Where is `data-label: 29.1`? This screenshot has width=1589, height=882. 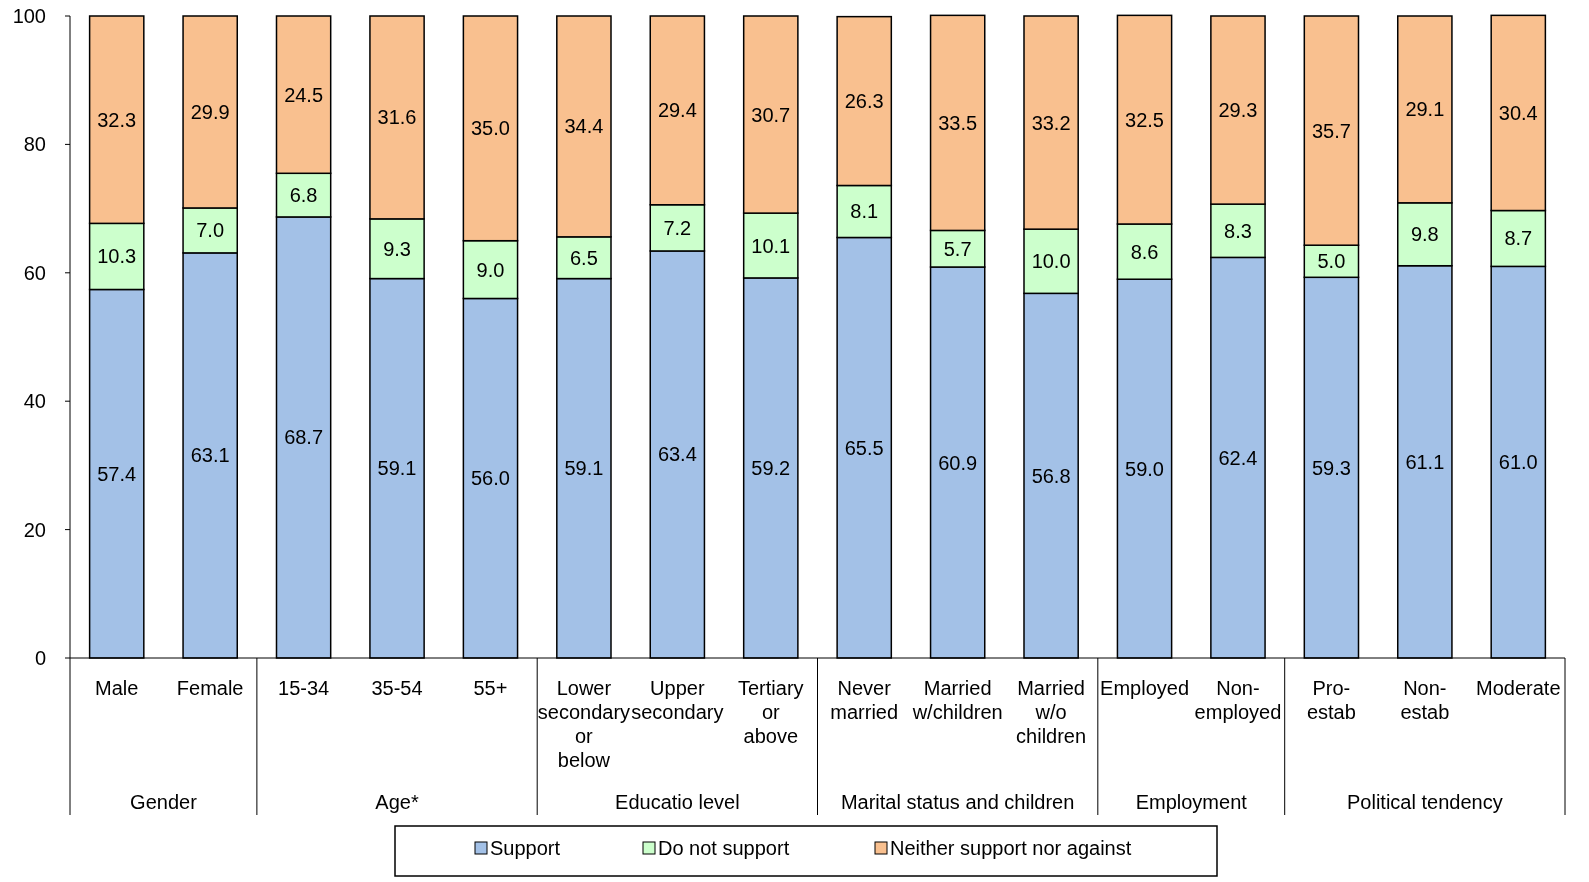
data-label: 29.1 is located at coordinates (1425, 109).